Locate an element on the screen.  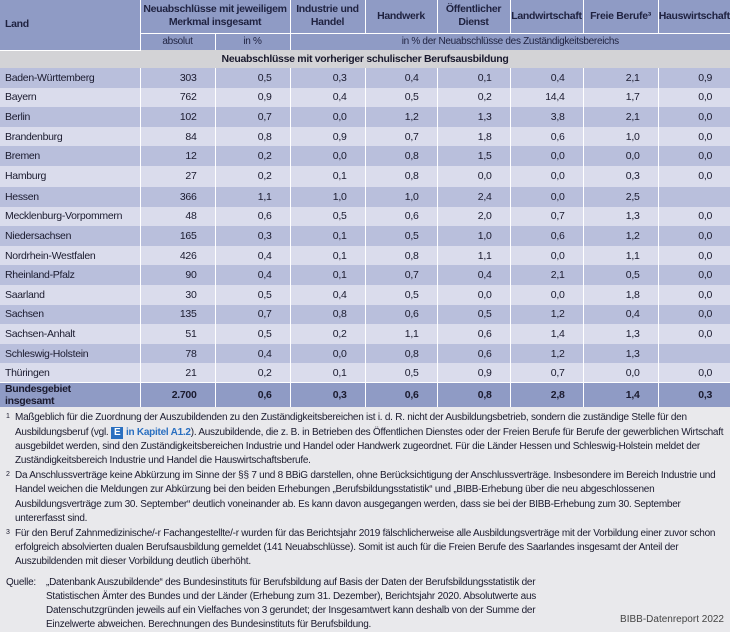
cell-land: Rheinland-Pfalz is located at coordinates (70, 275).